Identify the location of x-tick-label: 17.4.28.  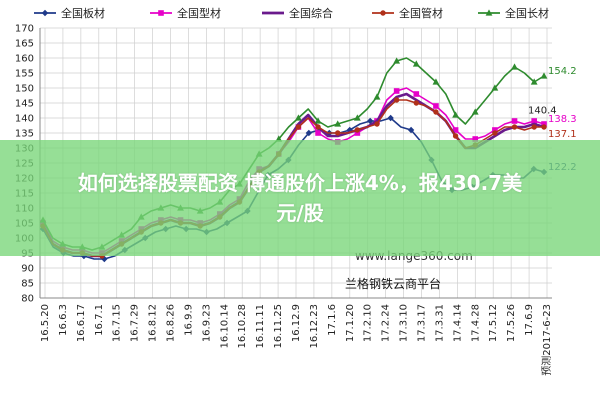
(475, 323).